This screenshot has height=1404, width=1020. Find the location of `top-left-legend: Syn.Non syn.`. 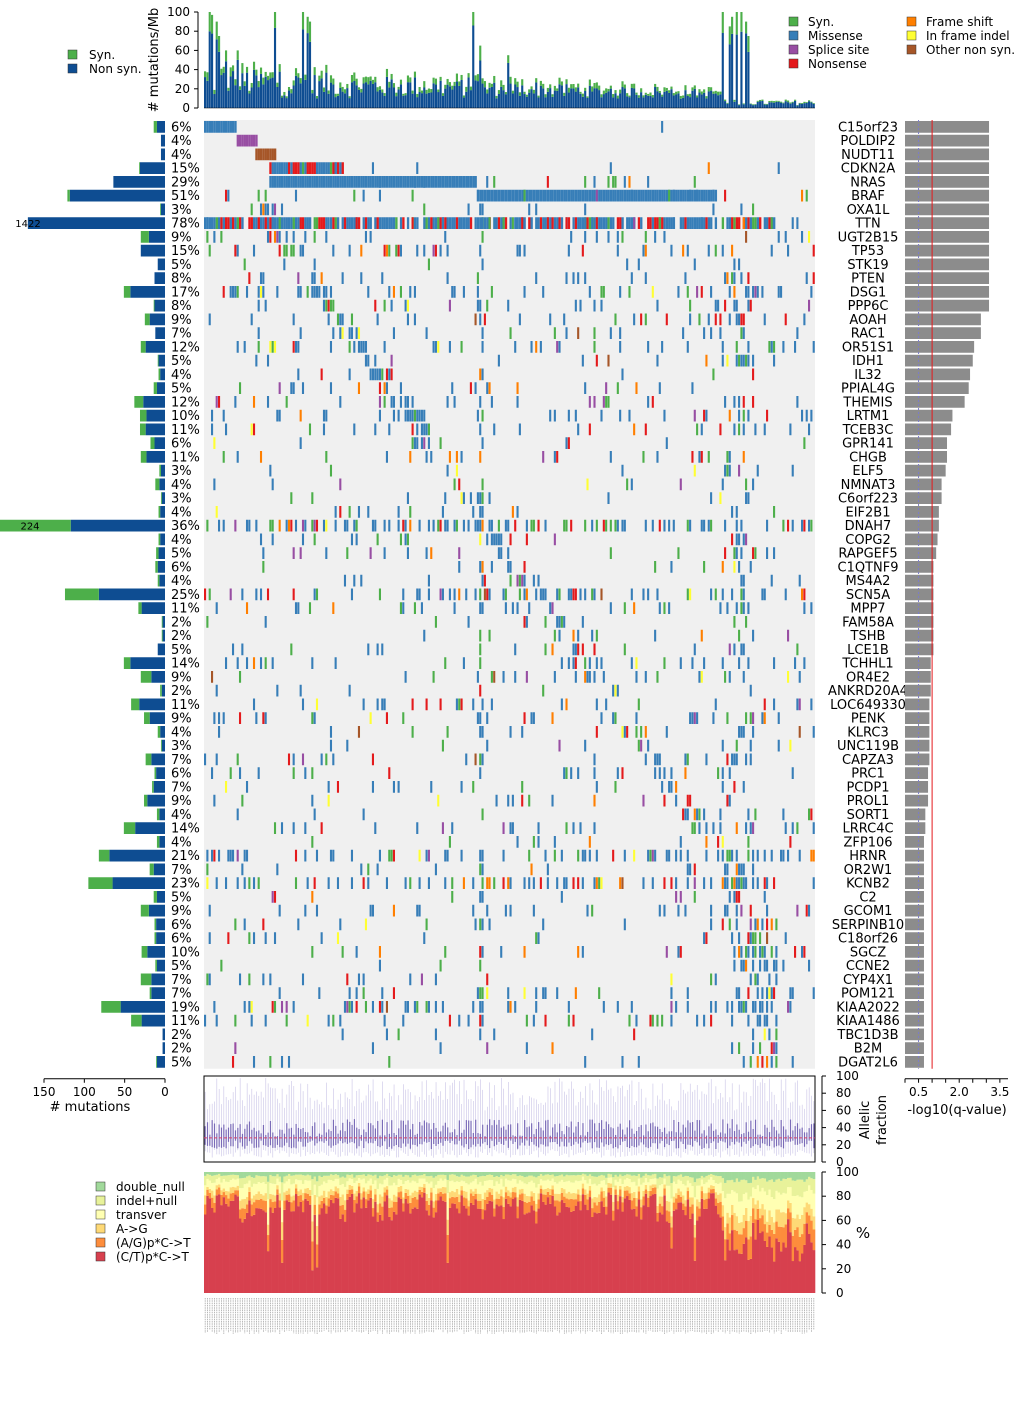

top-left-legend: Syn.Non syn. is located at coordinates (104, 62).